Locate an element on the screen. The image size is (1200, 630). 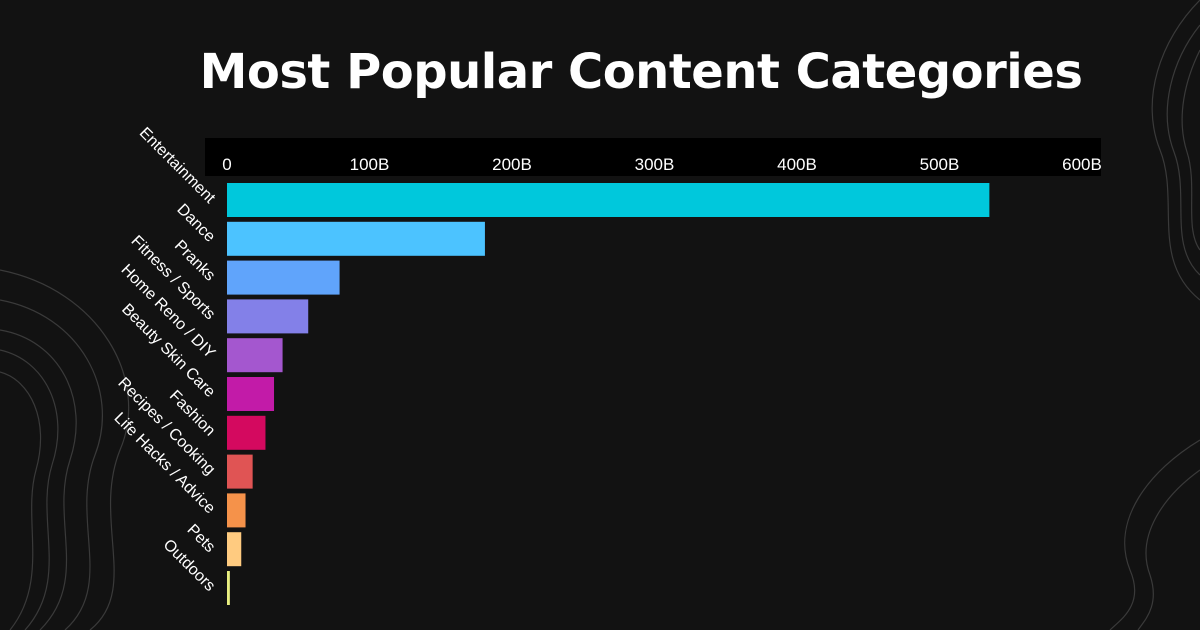
x-tick-label: 500B is located at coordinates (940, 164).